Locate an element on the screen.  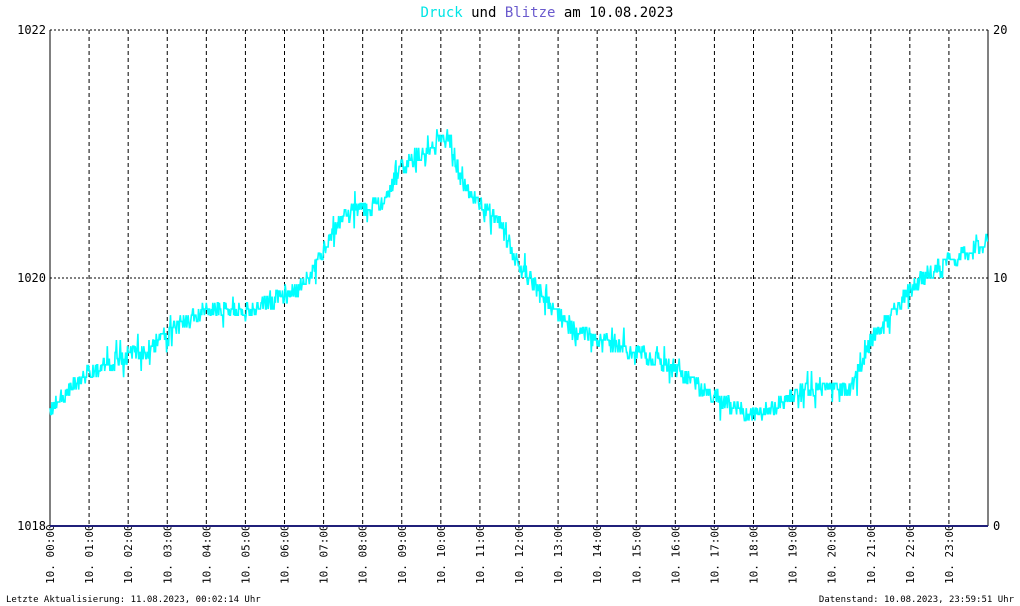
y-left-tick-label: 1018 is located at coordinates (31, 526).